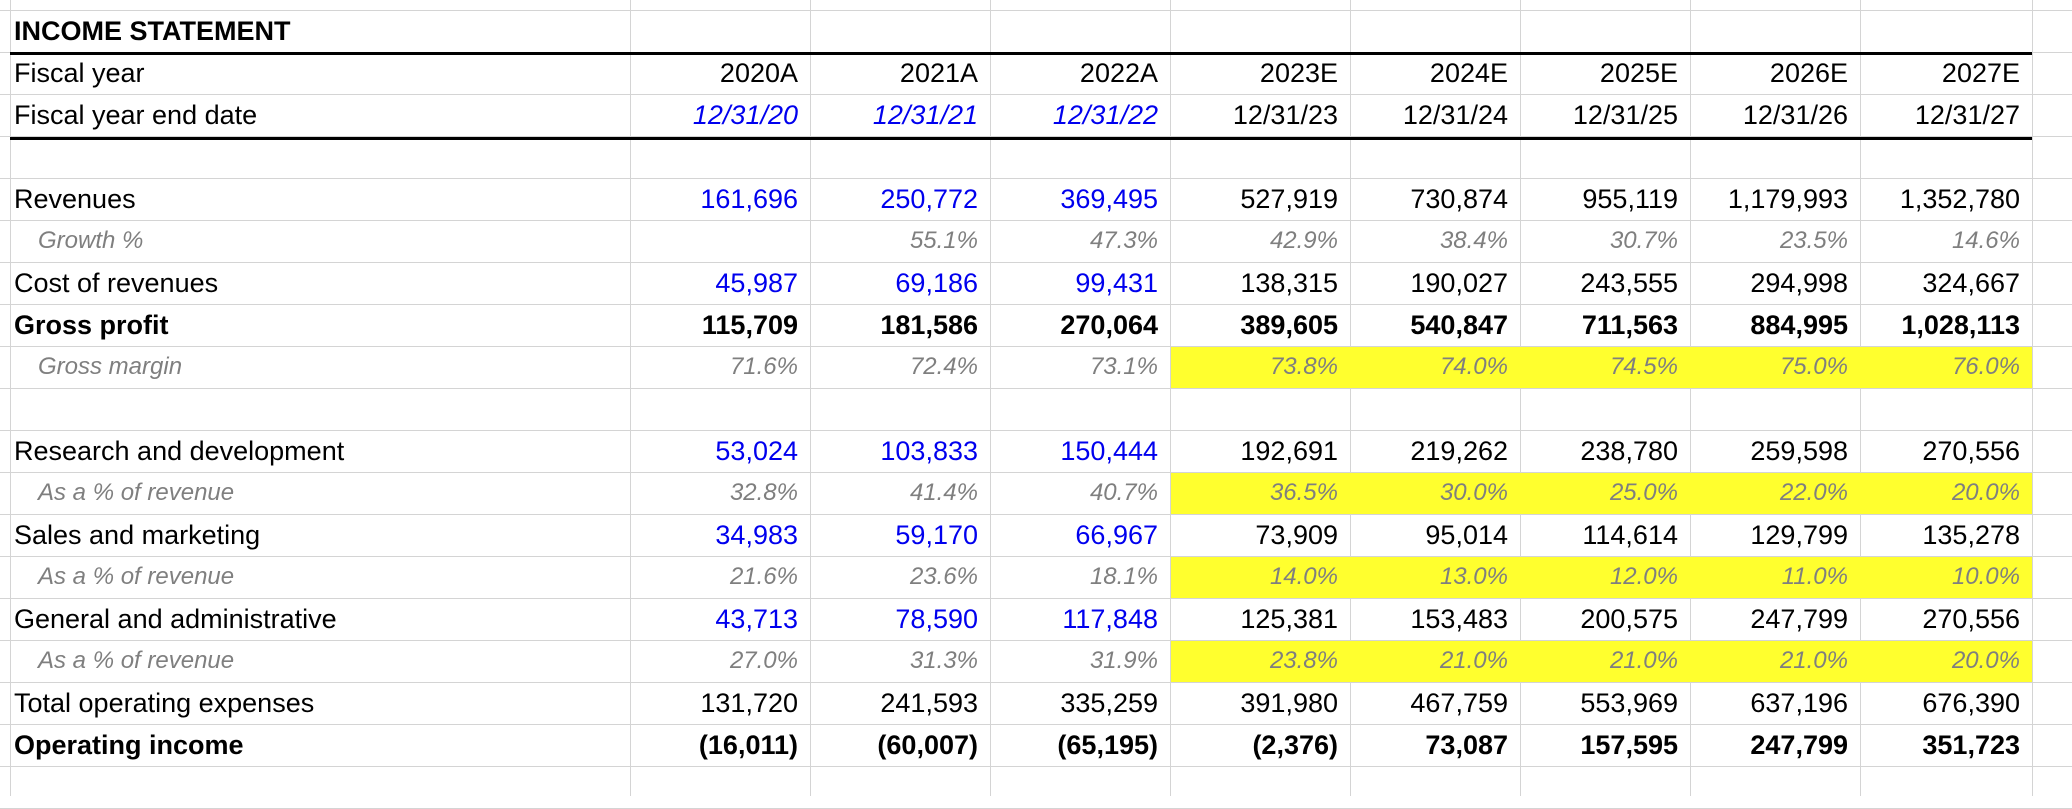 The image size is (2072, 809). What do you see at coordinates (1813, 492) in the screenshot?
I see `value-cell: 22.0%` at bounding box center [1813, 492].